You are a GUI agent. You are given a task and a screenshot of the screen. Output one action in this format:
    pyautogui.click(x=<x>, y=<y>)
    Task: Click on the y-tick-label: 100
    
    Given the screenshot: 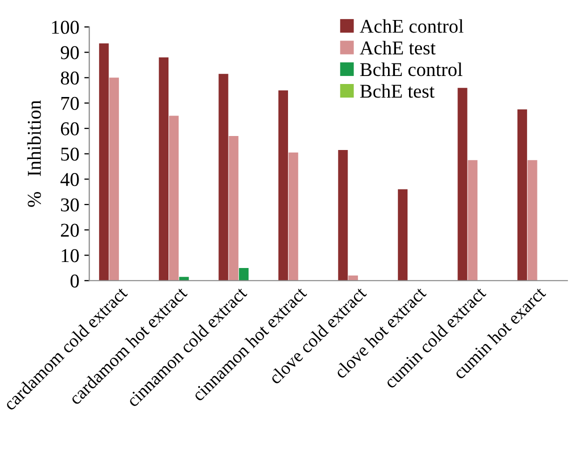 What is the action you would take?
    pyautogui.click(x=65, y=27)
    